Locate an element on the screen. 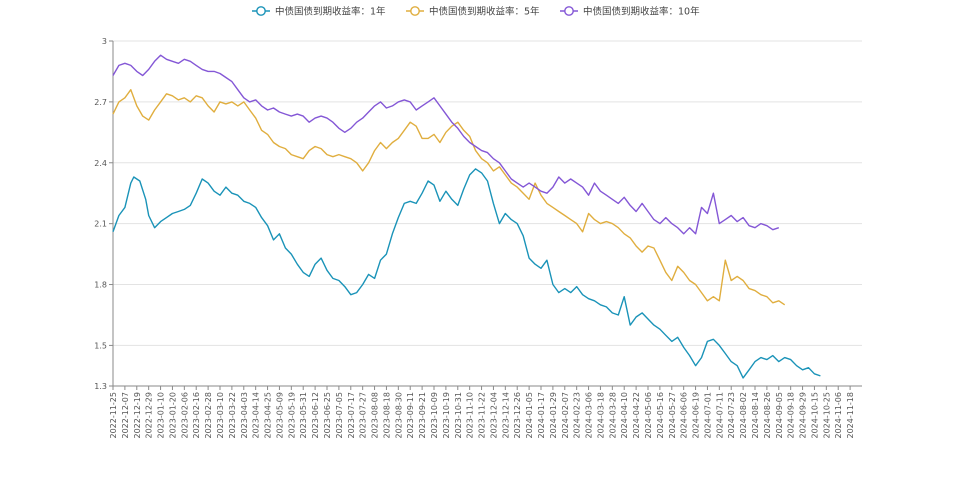 Image resolution: width=958 pixels, height=479 pixels. legend-item: 中债国债到期收益率：1年 is located at coordinates (319, 12).